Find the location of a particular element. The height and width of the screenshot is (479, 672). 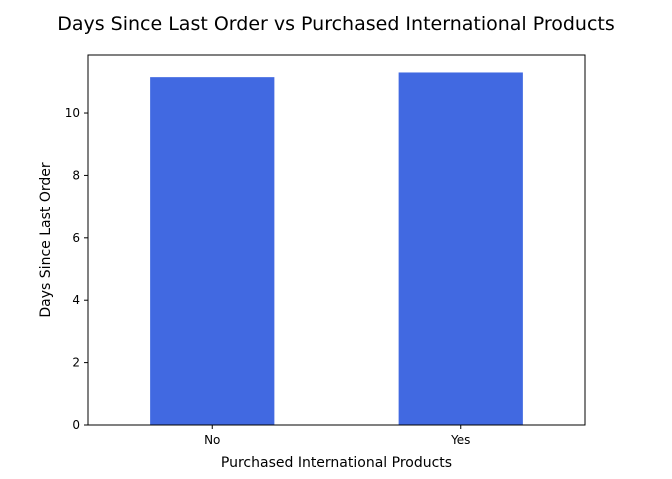

y-axis-ticks: 0 2 4 6 8 10 is located at coordinates (76, 269).